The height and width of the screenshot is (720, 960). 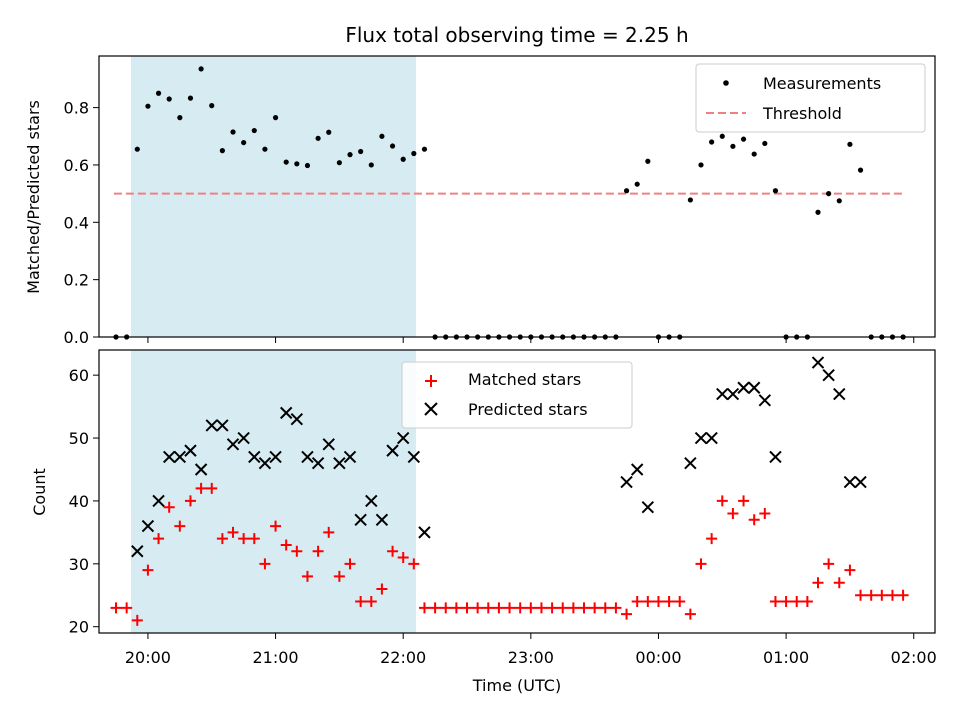 I want to click on x-tick-label: 20:00, so click(x=148, y=657).